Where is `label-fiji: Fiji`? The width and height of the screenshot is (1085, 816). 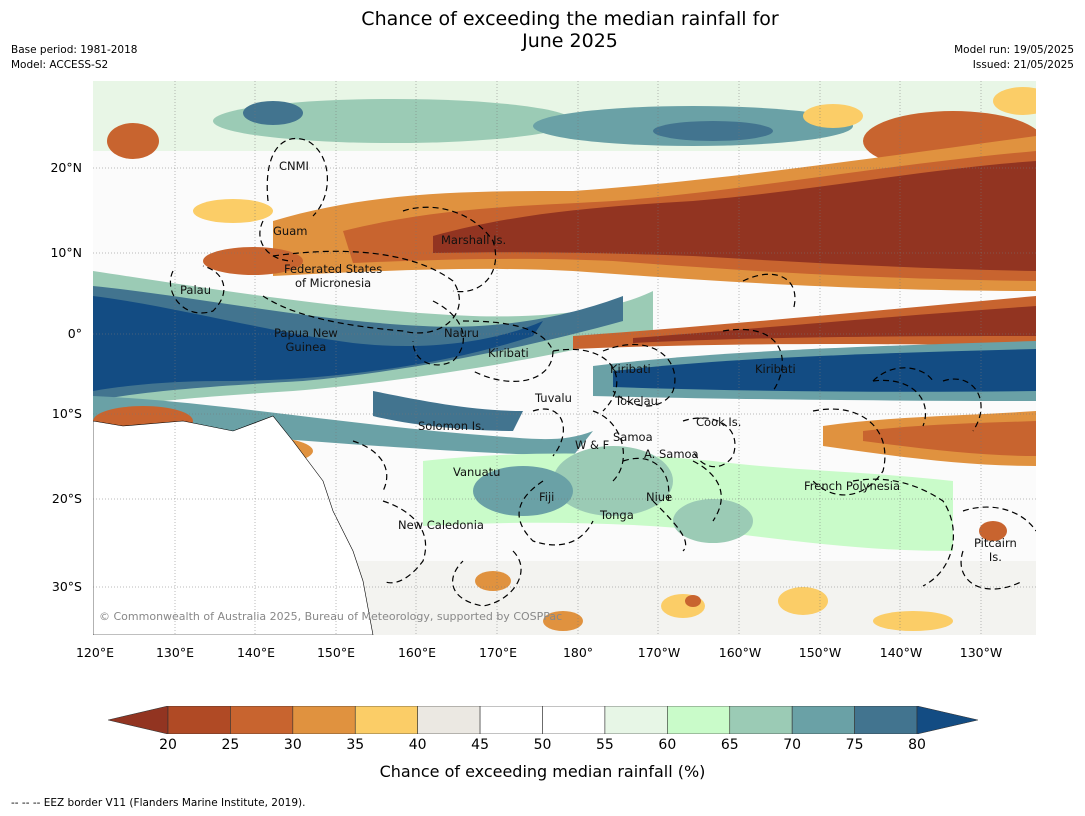
label-fiji: Fiji is located at coordinates (547, 497).